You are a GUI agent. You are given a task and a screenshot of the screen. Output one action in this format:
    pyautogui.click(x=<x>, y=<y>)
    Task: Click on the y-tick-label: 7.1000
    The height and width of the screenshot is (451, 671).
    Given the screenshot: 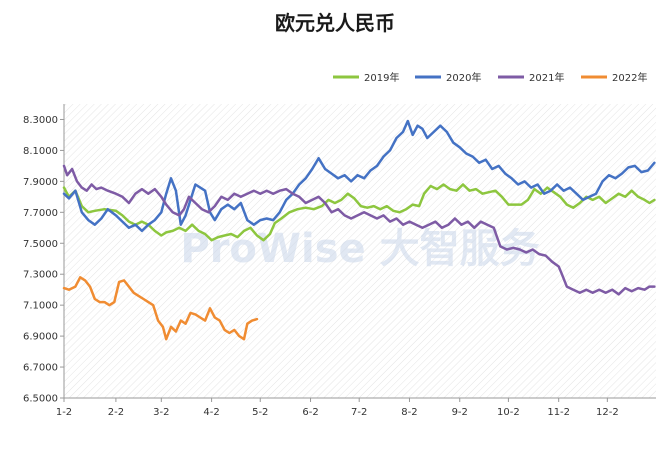 What is the action you would take?
    pyautogui.click(x=40, y=306)
    